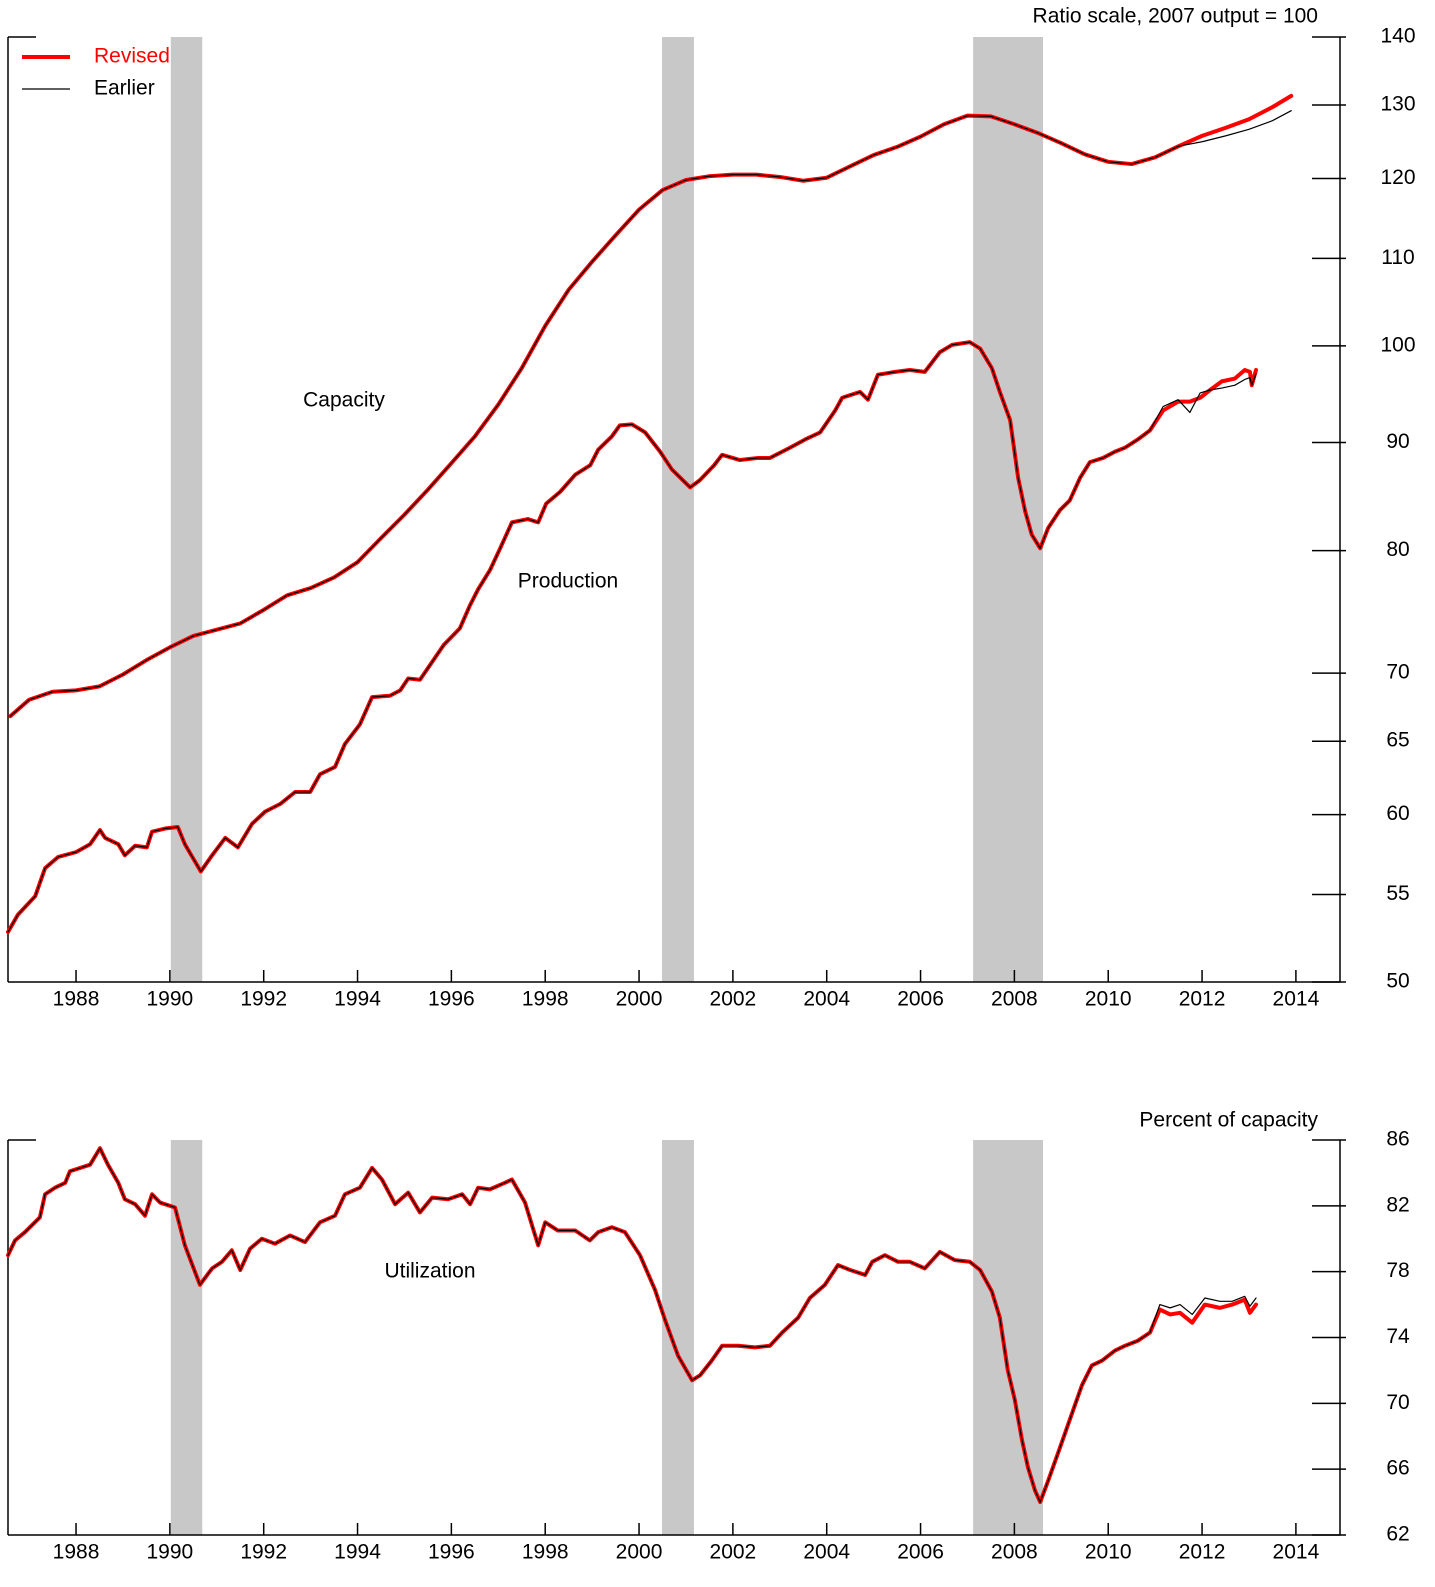 The width and height of the screenshot is (1435, 1587). Describe the element at coordinates (1397, 549) in the screenshot. I see `y-tick-label: 80` at that location.